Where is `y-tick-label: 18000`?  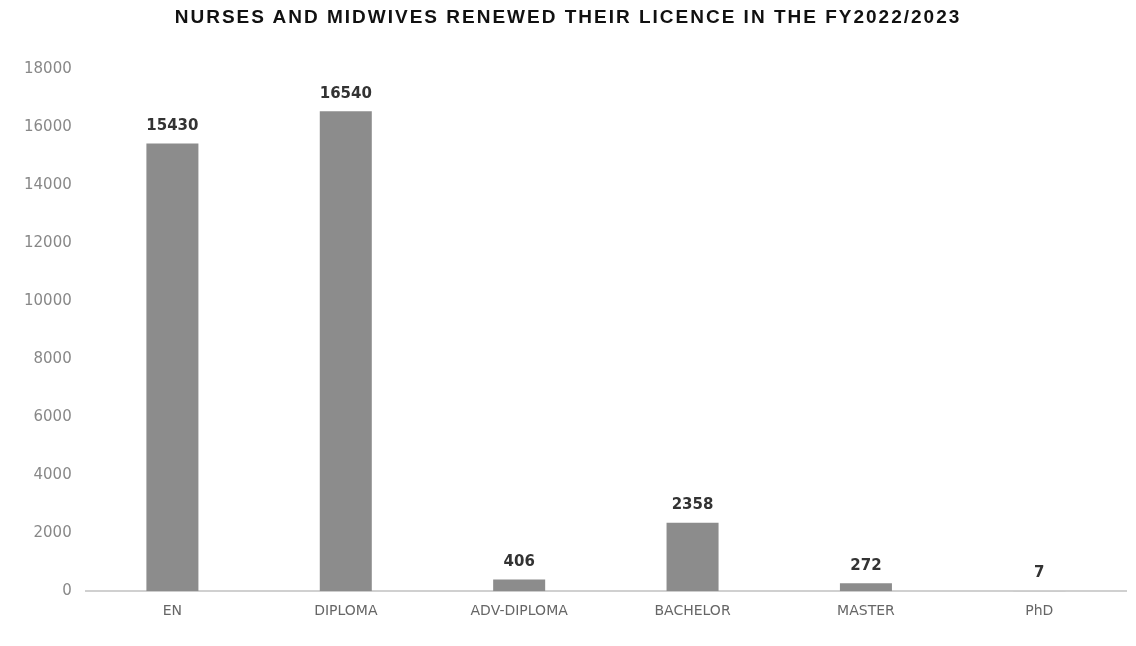 y-tick-label: 18000 is located at coordinates (48, 67).